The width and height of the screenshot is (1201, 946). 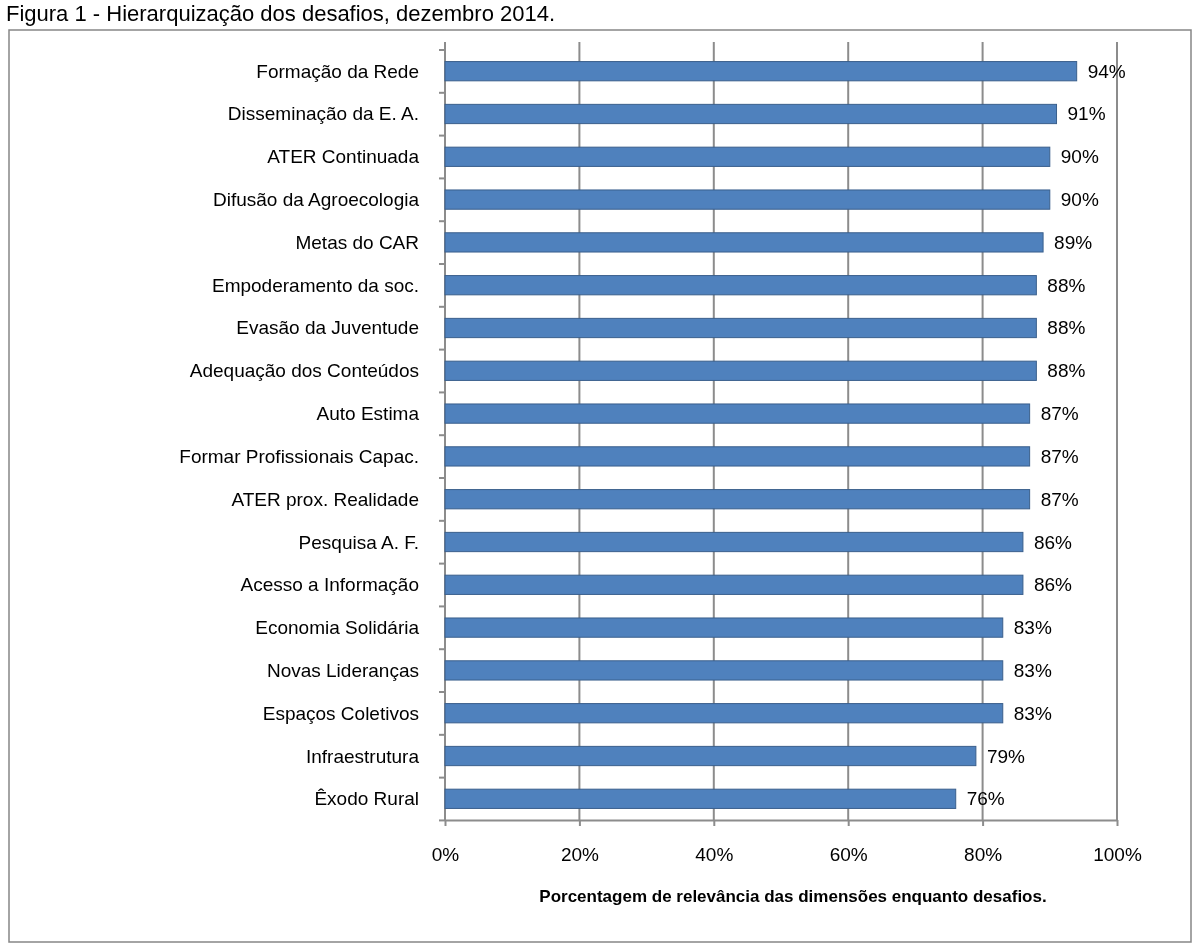 I want to click on y-tick-label: Empoderamento da soc., so click(x=315, y=285).